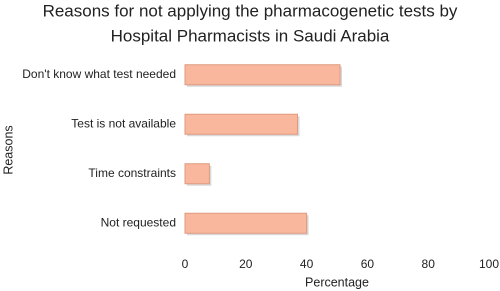 This screenshot has height=291, width=500. Describe the element at coordinates (8, 149) in the screenshot. I see `y-axis-label: Reasons` at that location.